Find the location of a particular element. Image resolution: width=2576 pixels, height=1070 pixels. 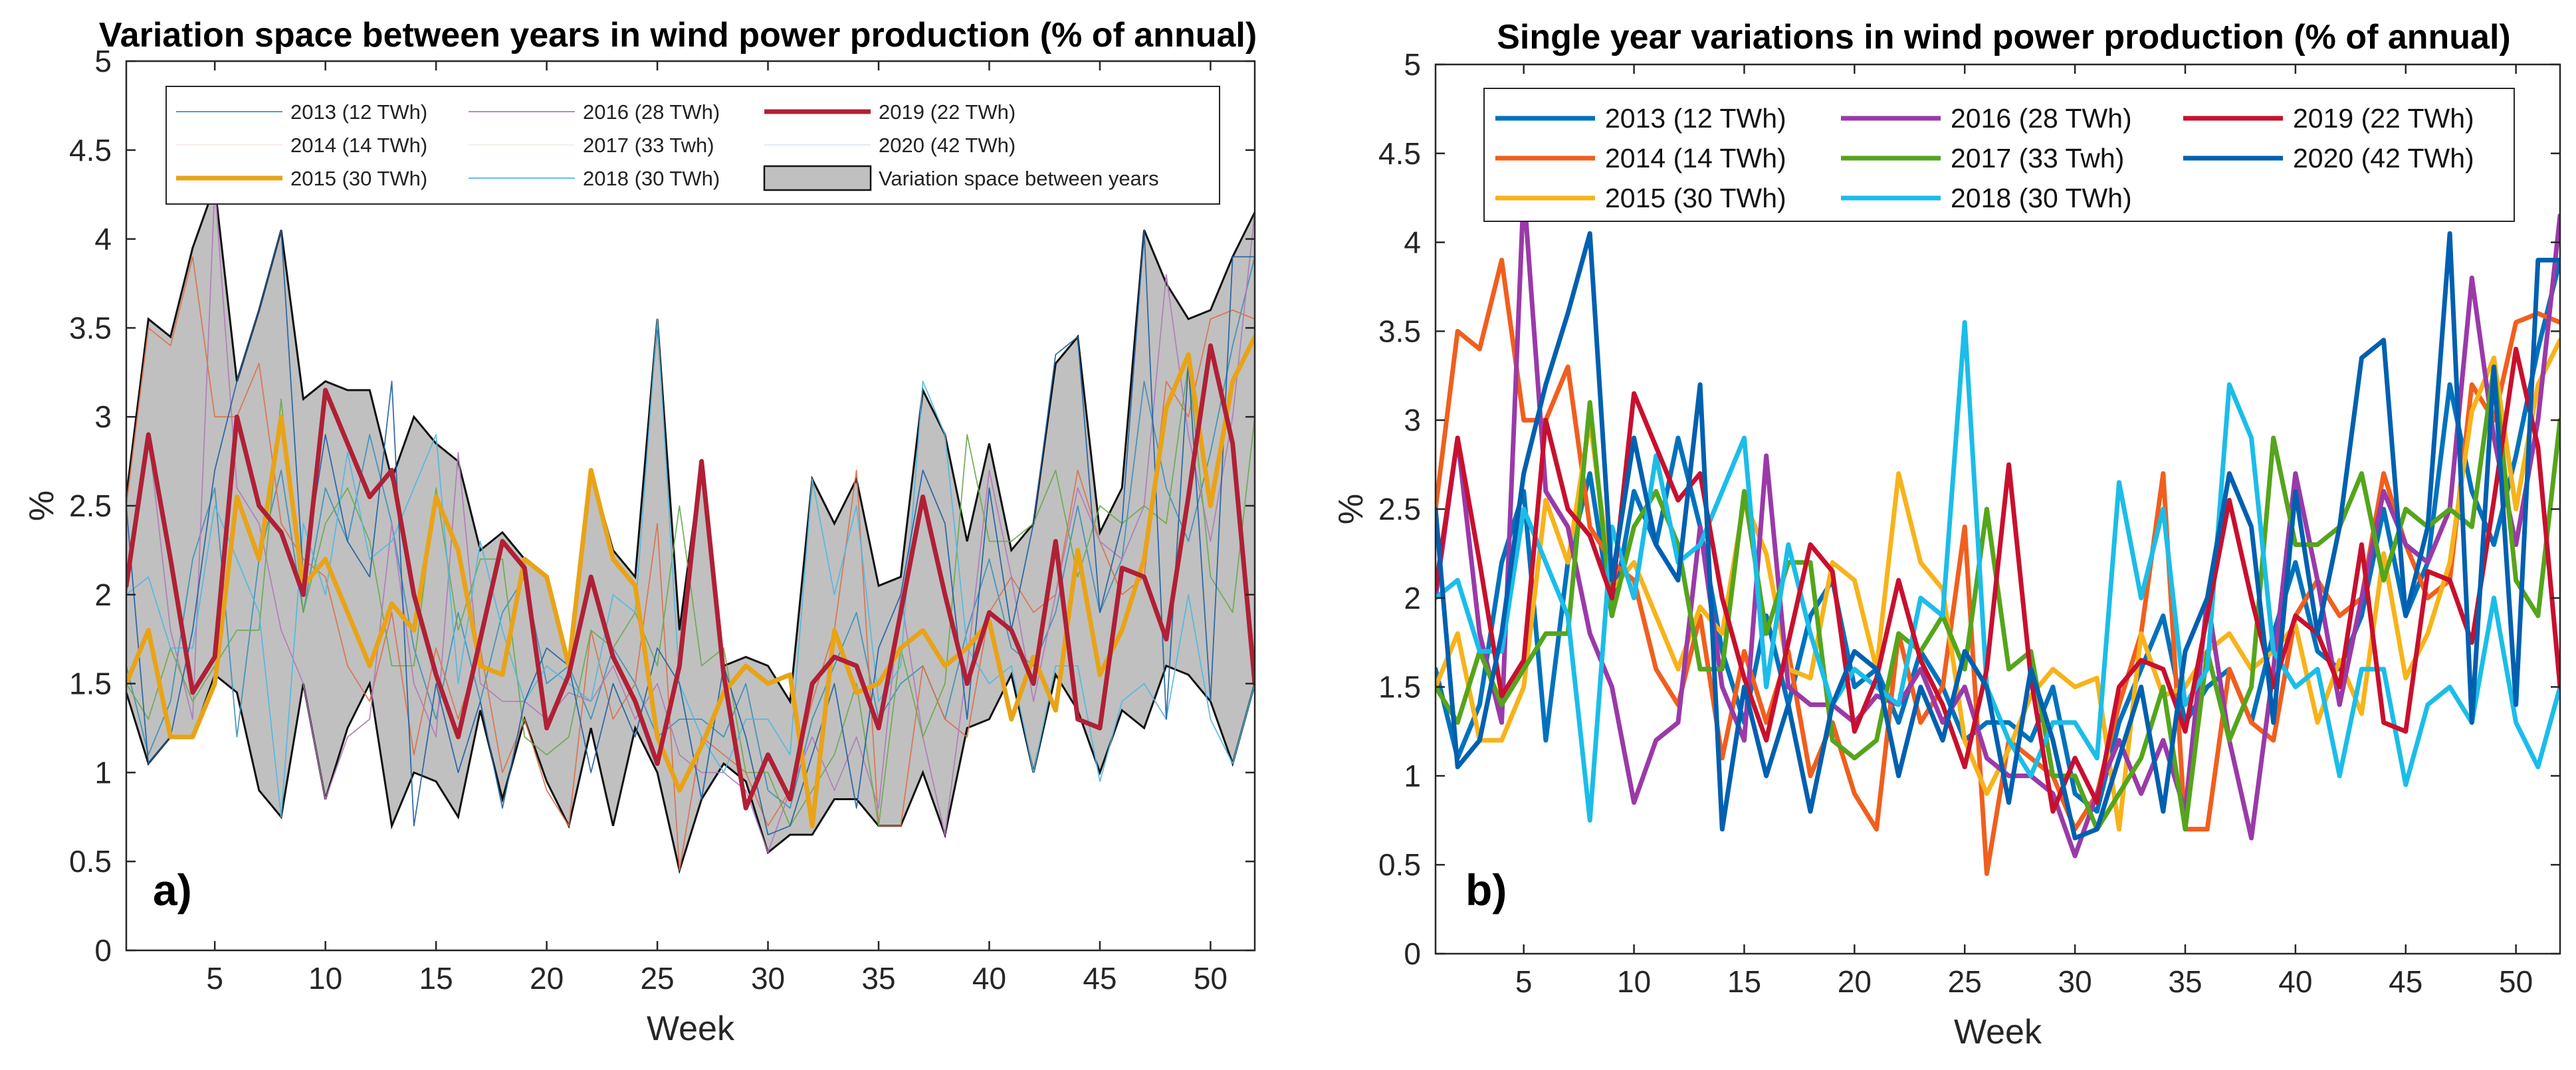

legend-label: Variation space between years is located at coordinates (1019, 178).